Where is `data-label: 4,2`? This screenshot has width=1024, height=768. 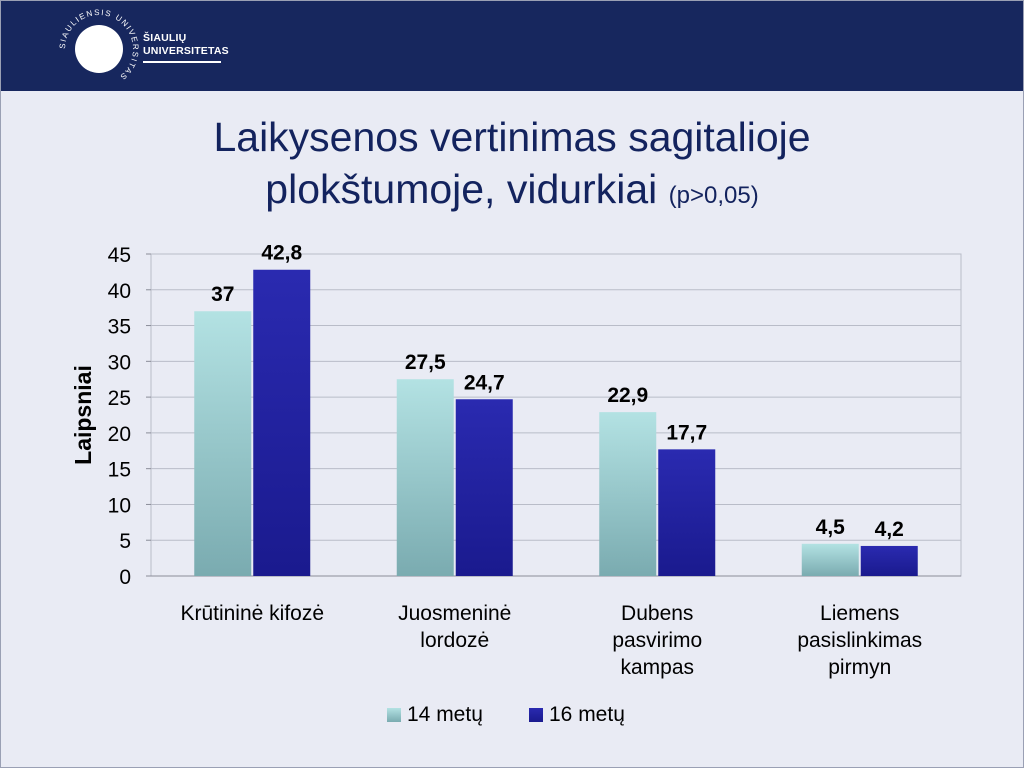 data-label: 4,2 is located at coordinates (889, 529).